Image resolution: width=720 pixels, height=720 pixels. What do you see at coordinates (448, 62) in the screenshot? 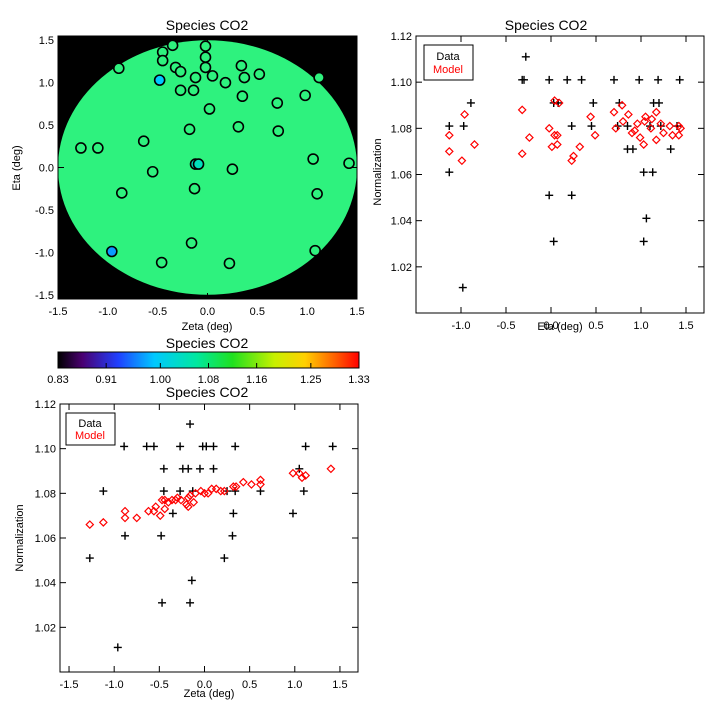
I see `eta-legend-box` at bounding box center [448, 62].